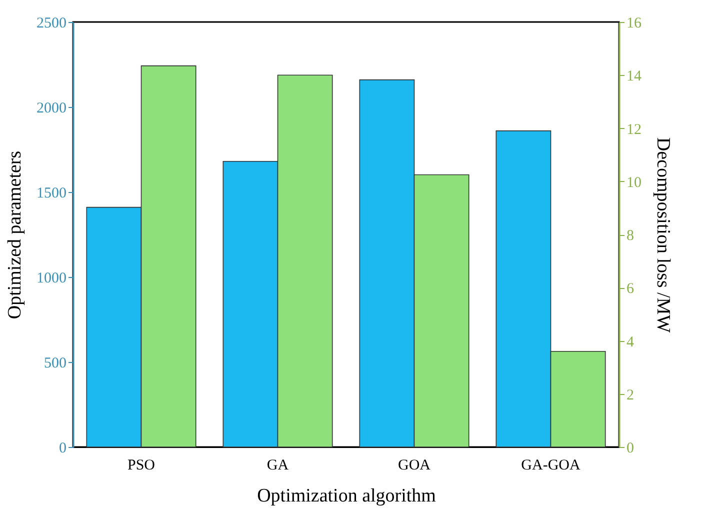 This screenshot has width=727, height=529. What do you see at coordinates (51, 24) in the screenshot?
I see `y-tick-label: 2500` at bounding box center [51, 24].